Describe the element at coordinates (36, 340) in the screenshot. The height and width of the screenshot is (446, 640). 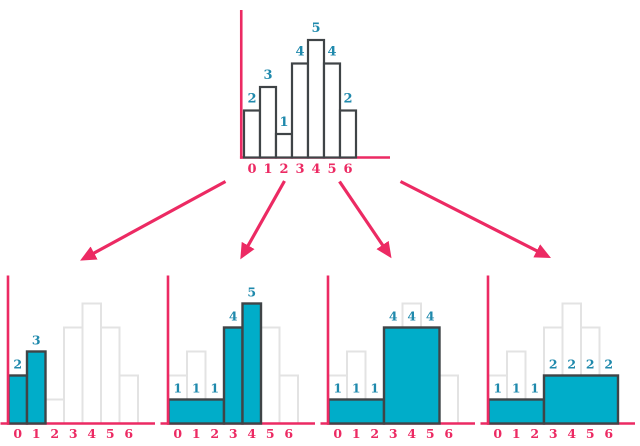
I see `merged-bar-value-label: 3` at that location.